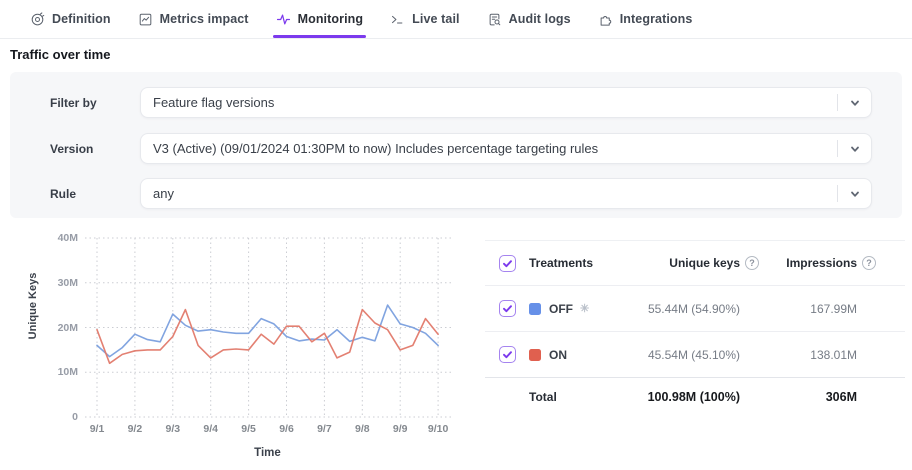 The width and height of the screenshot is (912, 470). What do you see at coordinates (283, 19) in the screenshot?
I see `pulse-icon` at bounding box center [283, 19].